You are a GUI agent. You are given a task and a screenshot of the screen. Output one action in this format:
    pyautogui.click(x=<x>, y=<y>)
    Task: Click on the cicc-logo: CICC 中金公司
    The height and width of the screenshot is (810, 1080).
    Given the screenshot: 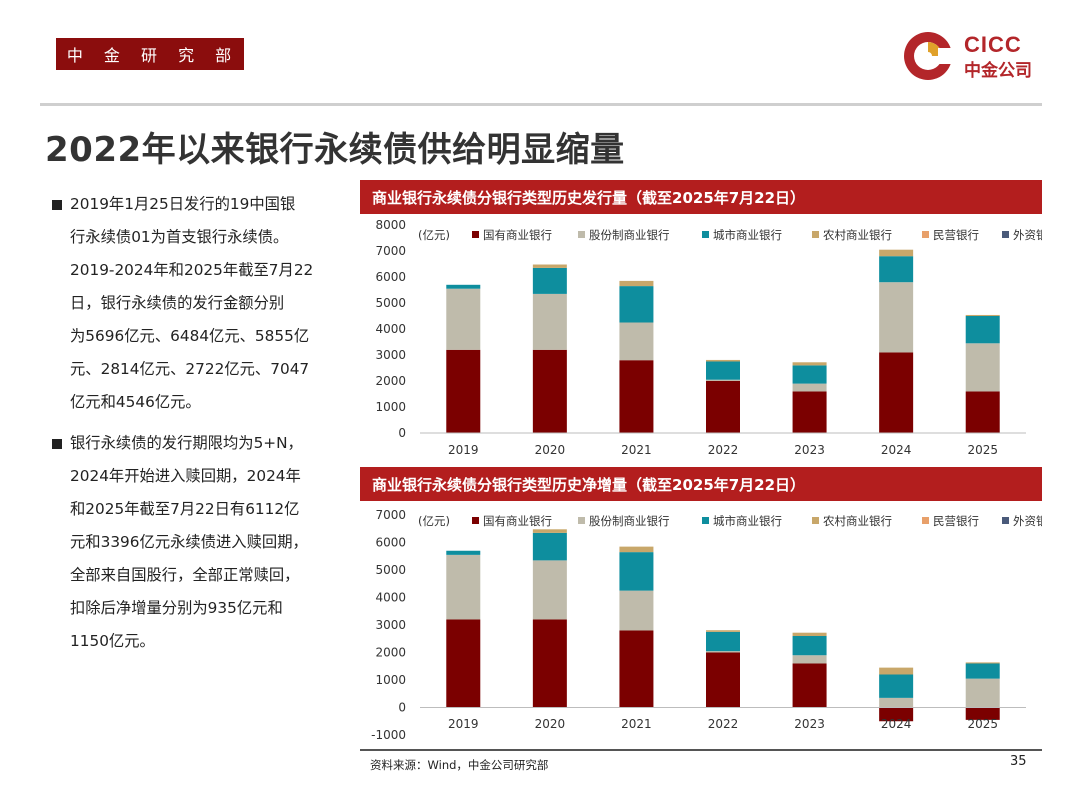 What is the action you would take?
    pyautogui.click(x=977, y=56)
    